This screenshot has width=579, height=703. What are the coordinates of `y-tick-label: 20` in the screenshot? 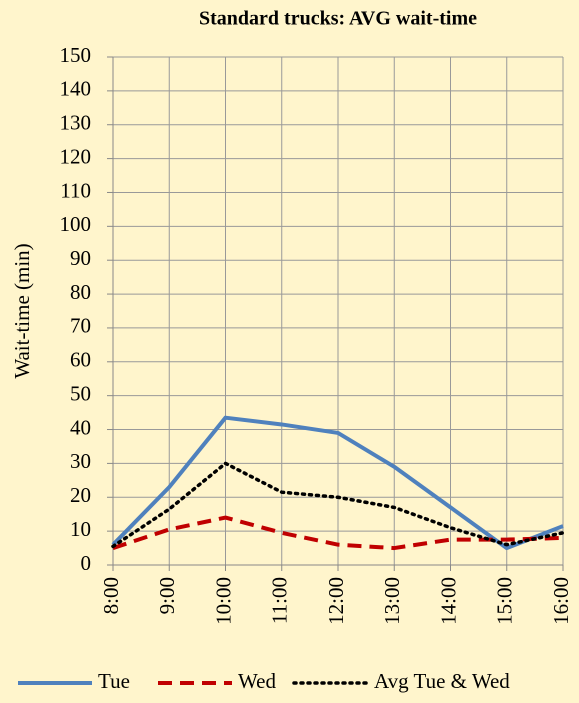 It's located at (80, 495).